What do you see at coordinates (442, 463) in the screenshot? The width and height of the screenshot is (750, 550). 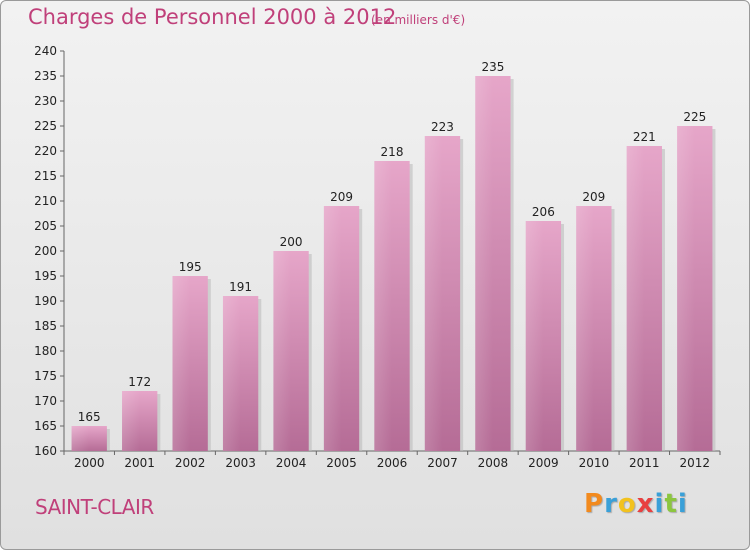 I see `x-tick-label: 2007` at bounding box center [442, 463].